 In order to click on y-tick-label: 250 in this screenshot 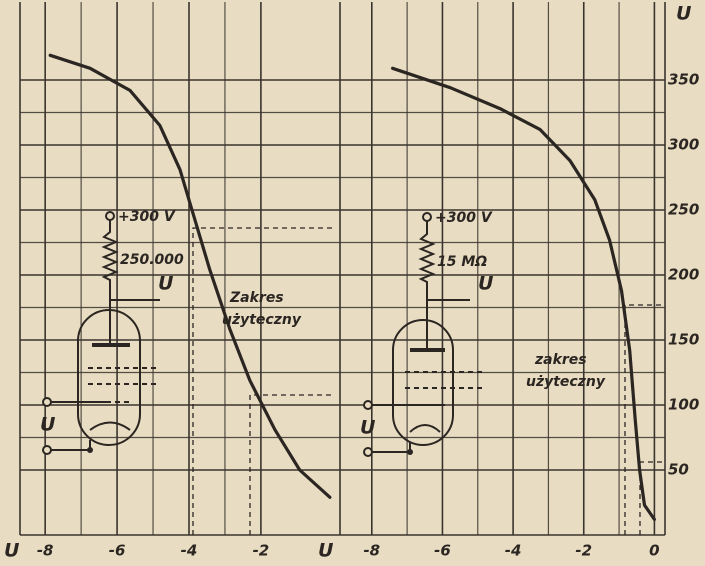, I will do `click(683, 210)`.